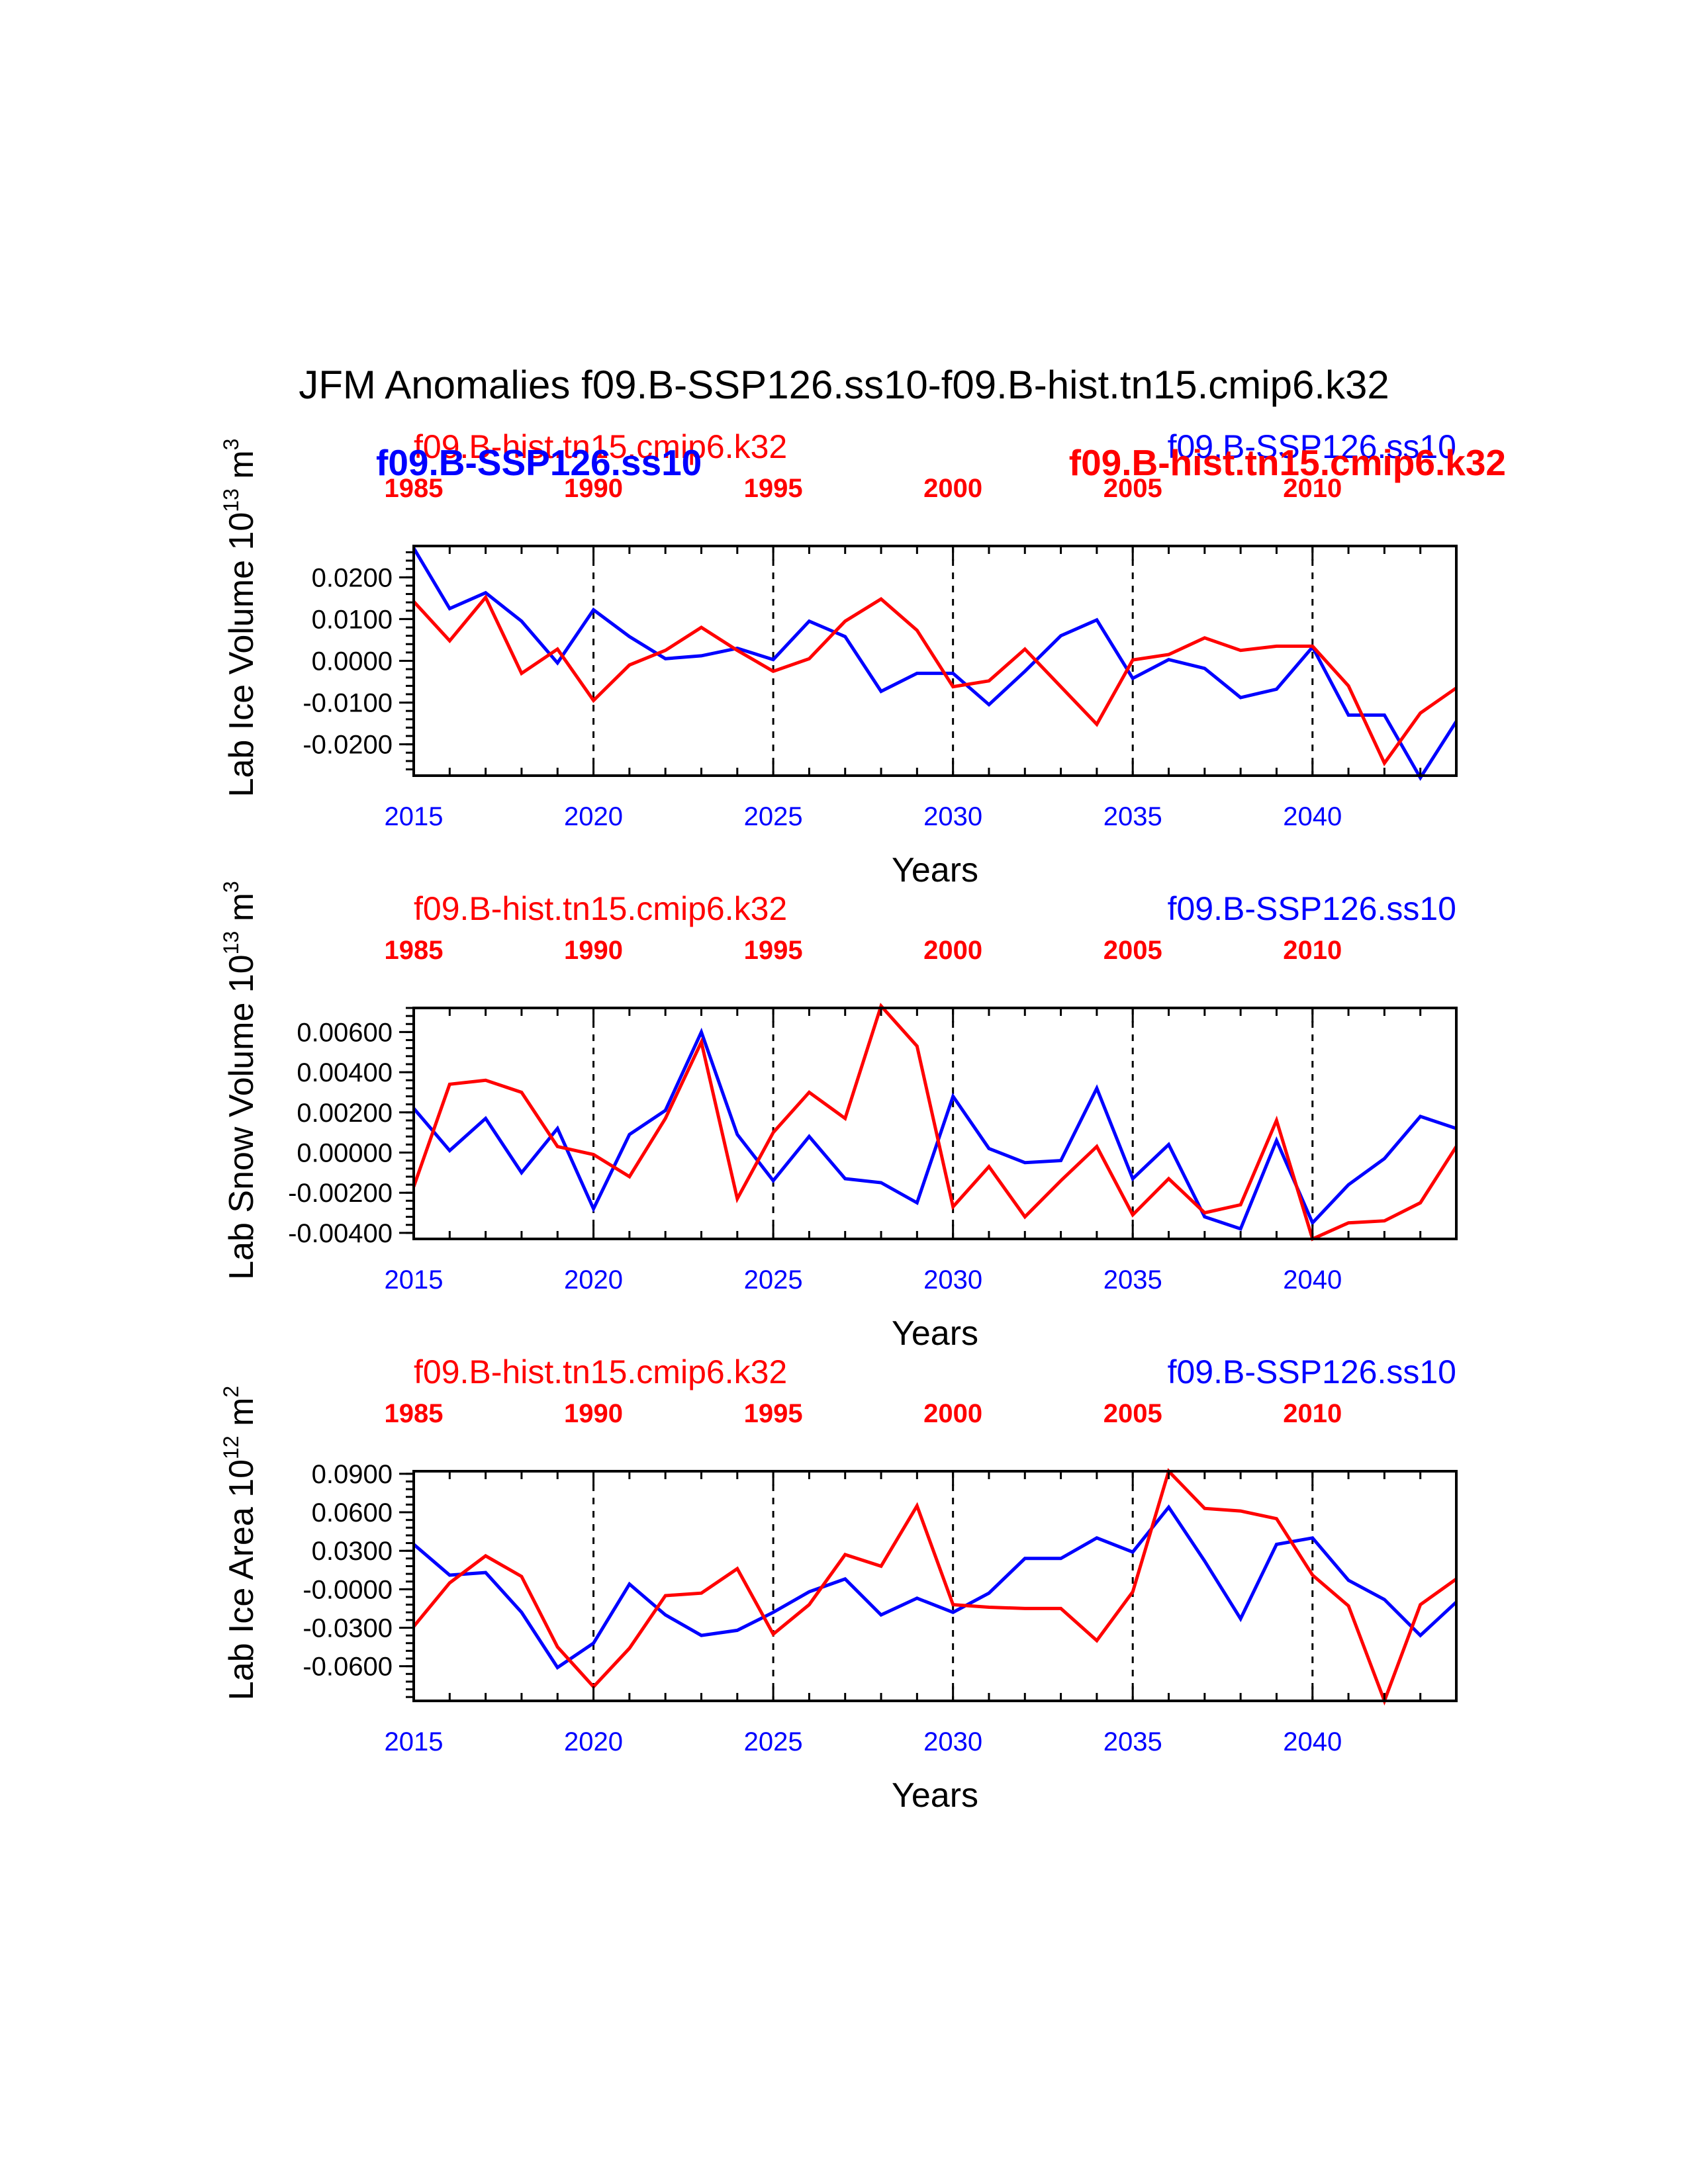  I want to click on y-tick-label: -0.0000, so click(348, 1590).